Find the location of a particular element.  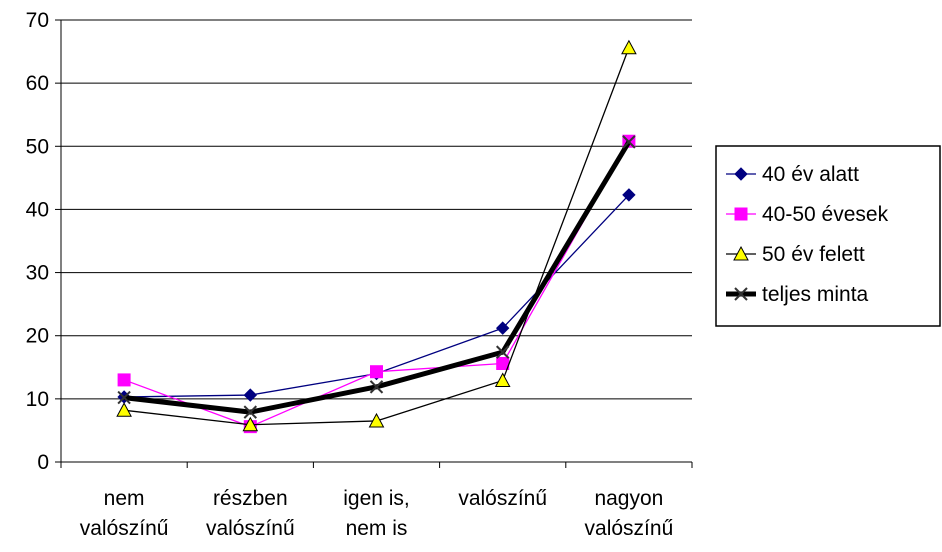

x-category-label: részben valószínű is located at coordinates (250, 513).